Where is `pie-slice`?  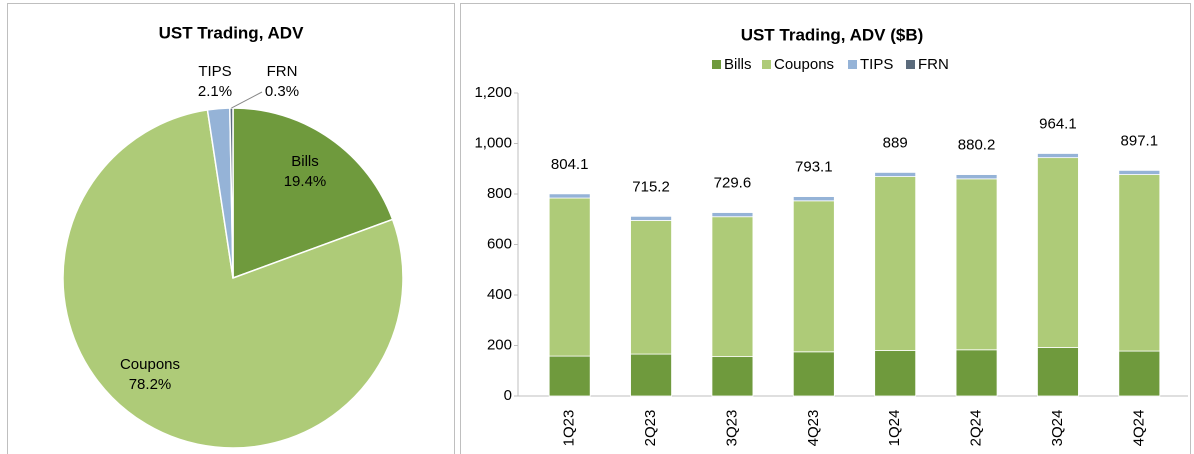
pie-slice is located at coordinates (313, 193).